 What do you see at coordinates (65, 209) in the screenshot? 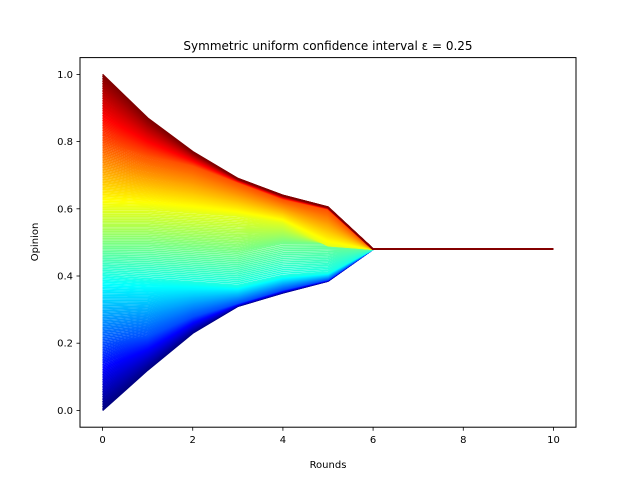
I see `y-tick-label: 0.6` at bounding box center [65, 209].